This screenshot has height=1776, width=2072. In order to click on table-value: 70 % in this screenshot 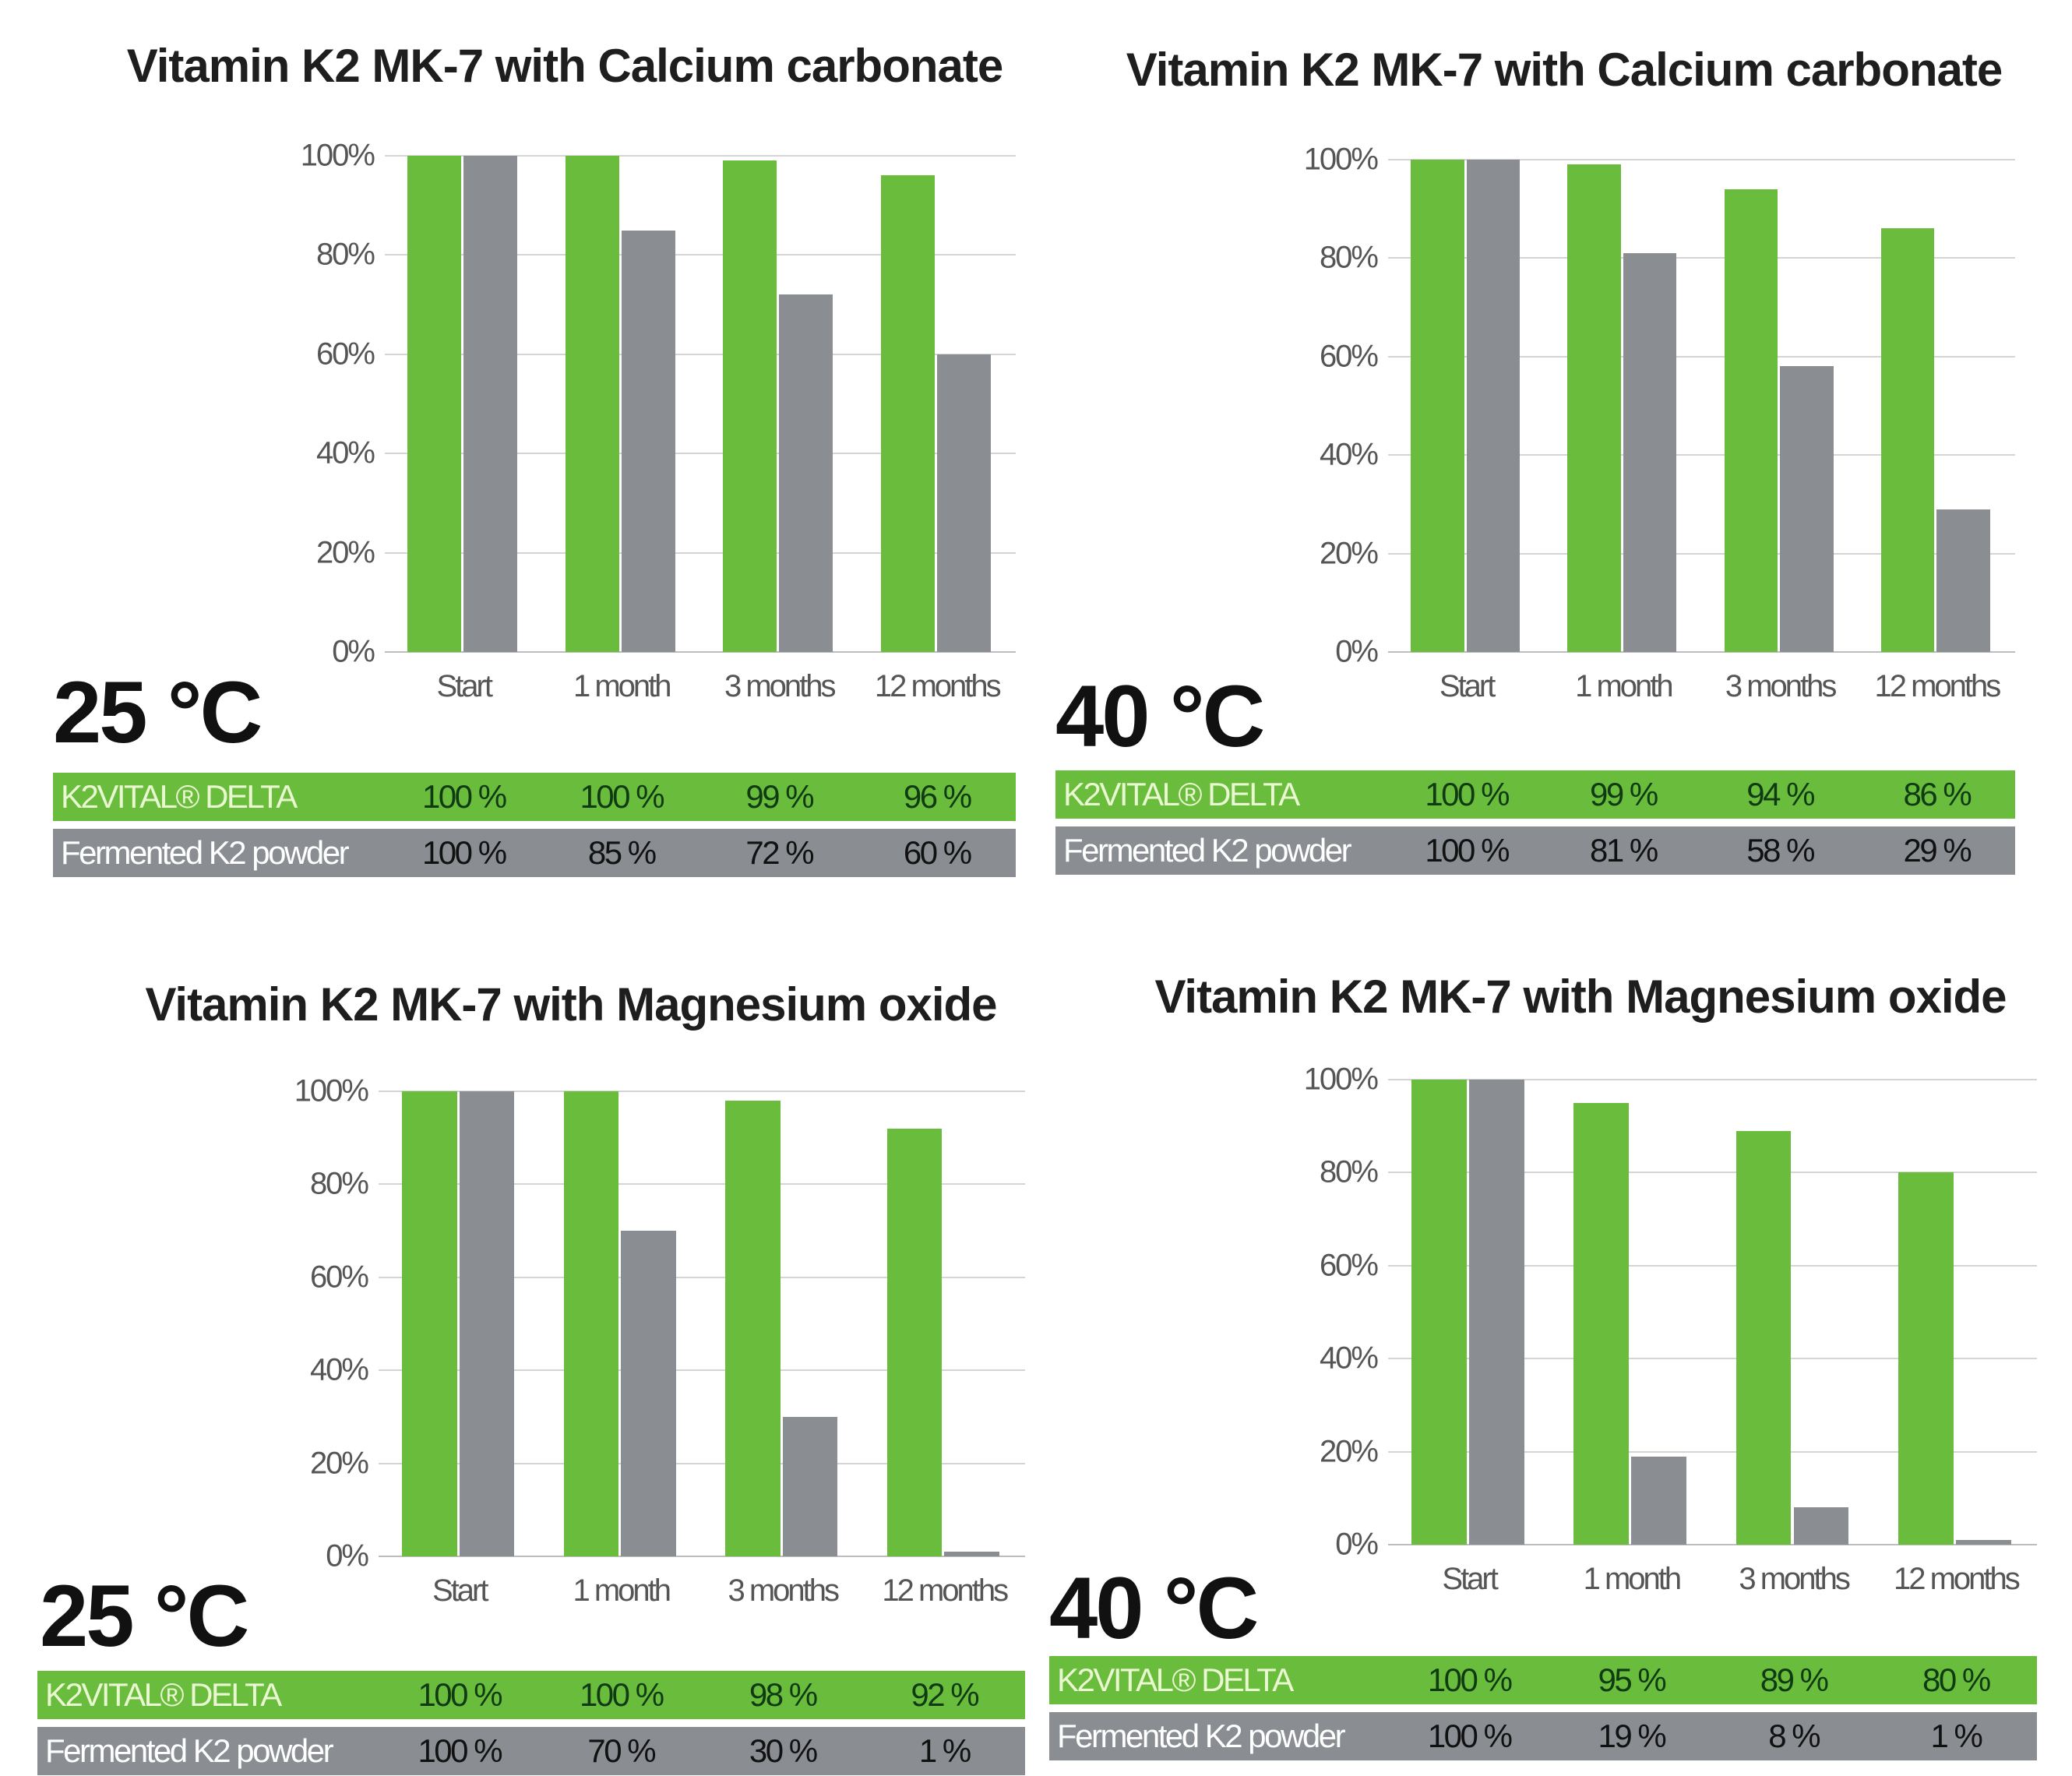, I will do `click(621, 1750)`.